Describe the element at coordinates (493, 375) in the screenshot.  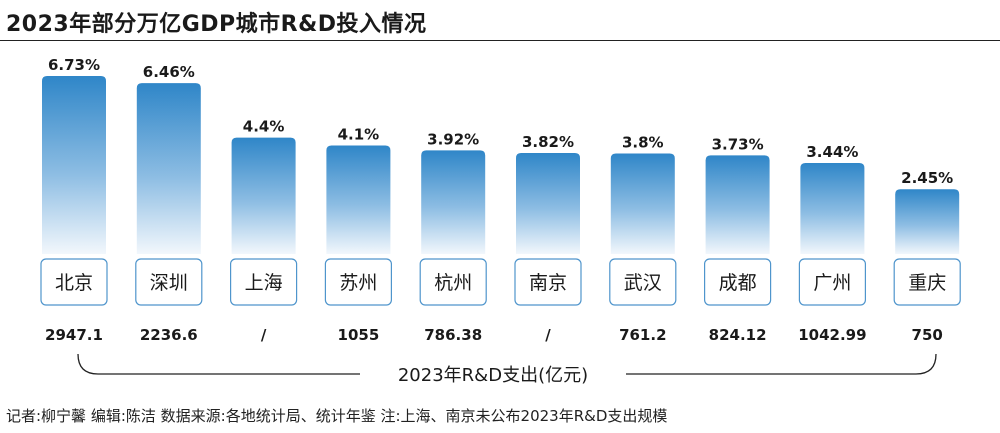
I see `rd-spending-row-label: 2023年R&D支出(亿元)` at that location.